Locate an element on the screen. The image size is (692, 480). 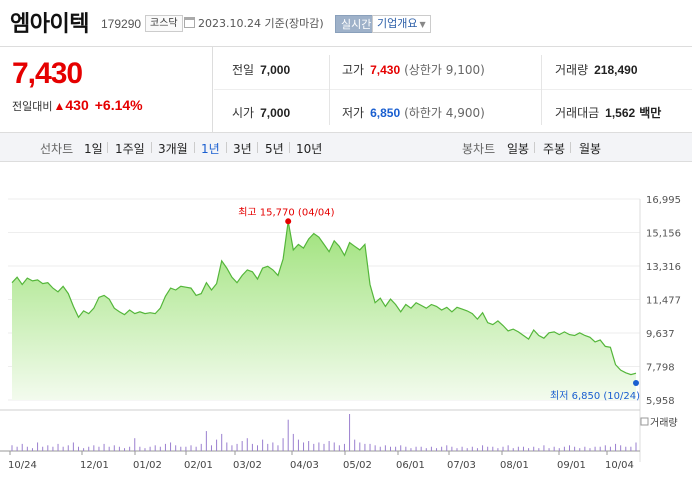
realtime-button: 실시간 is located at coordinates (356, 24).